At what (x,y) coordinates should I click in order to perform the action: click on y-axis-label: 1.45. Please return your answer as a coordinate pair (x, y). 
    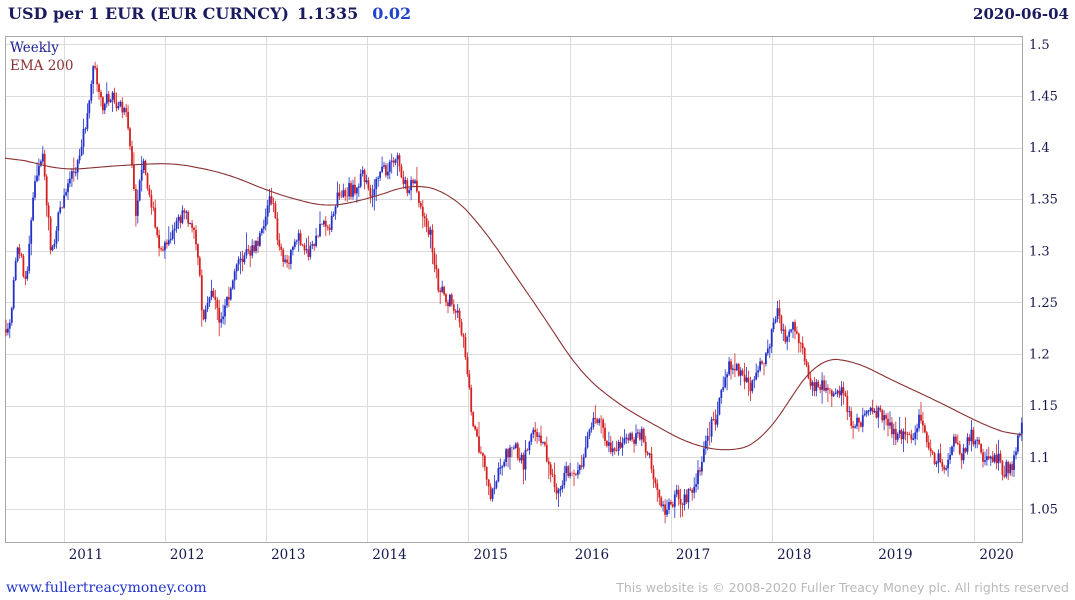
    Looking at the image, I should click on (1043, 96).